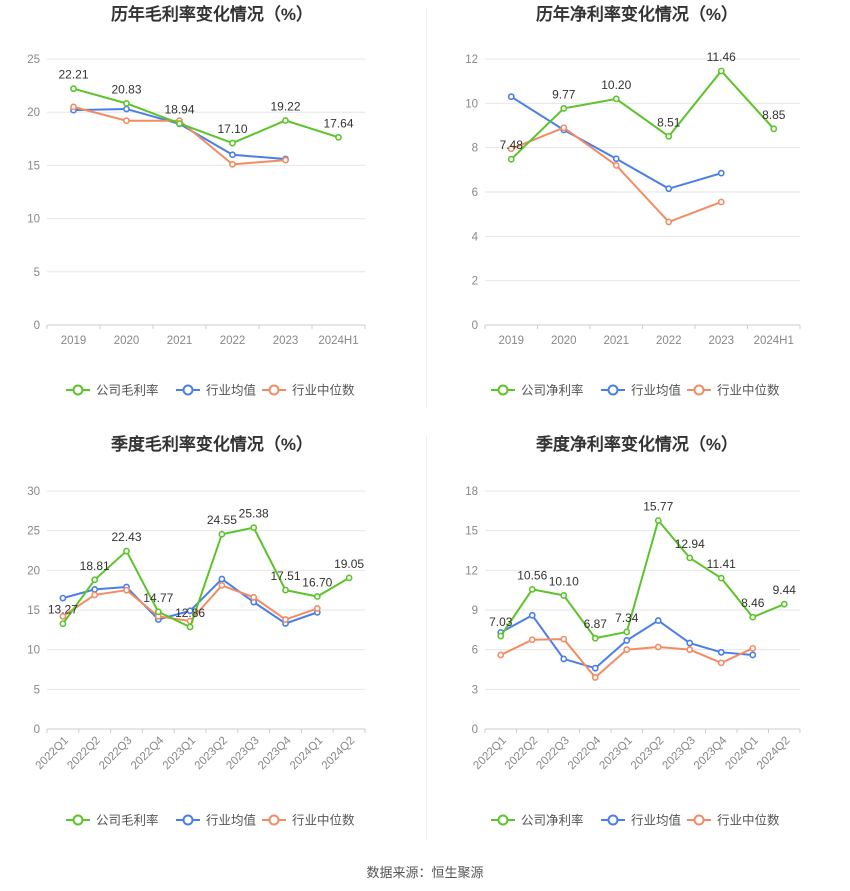 The image size is (850, 891). What do you see at coordinates (338, 123) in the screenshot?
I see `data-label: 17.64` at bounding box center [338, 123].